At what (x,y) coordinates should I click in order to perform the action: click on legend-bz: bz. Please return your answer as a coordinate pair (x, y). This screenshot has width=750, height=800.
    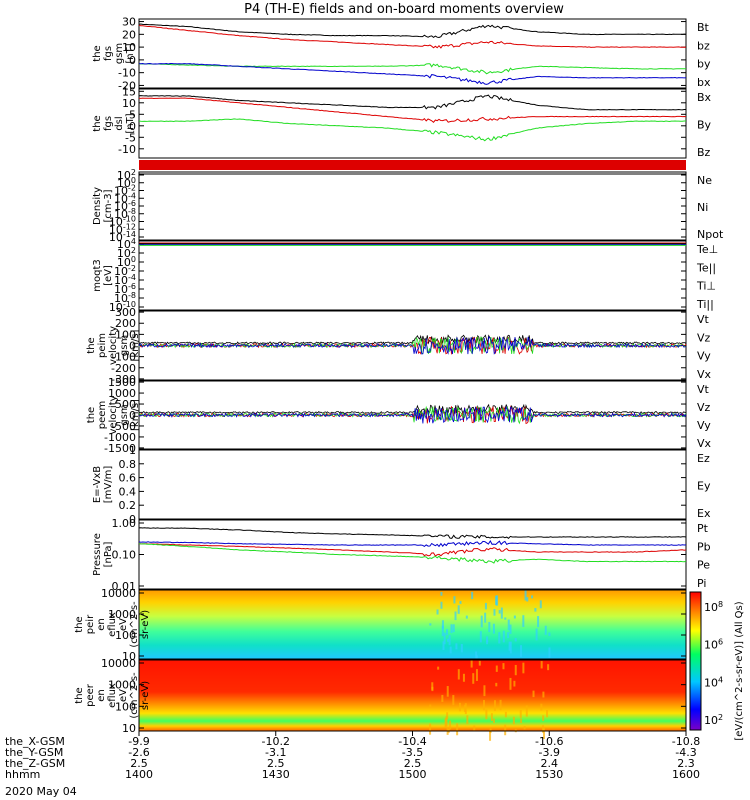
    Looking at the image, I should click on (703, 45).